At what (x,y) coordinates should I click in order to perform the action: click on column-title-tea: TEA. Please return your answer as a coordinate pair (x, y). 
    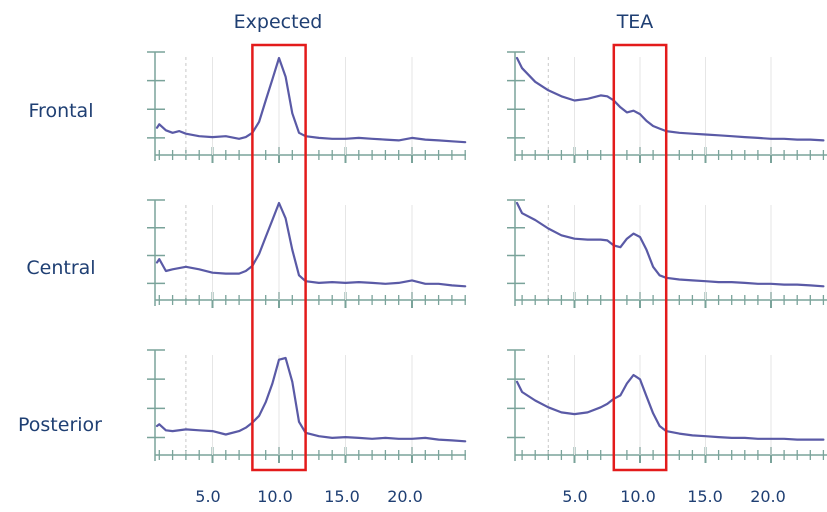
    Looking at the image, I should click on (635, 22).